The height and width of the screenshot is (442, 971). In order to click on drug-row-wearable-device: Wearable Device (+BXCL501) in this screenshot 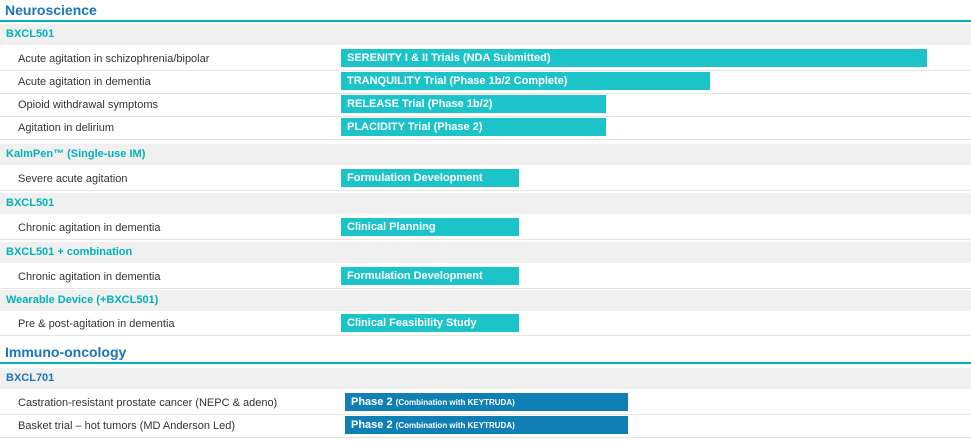, I will do `click(485, 301)`.